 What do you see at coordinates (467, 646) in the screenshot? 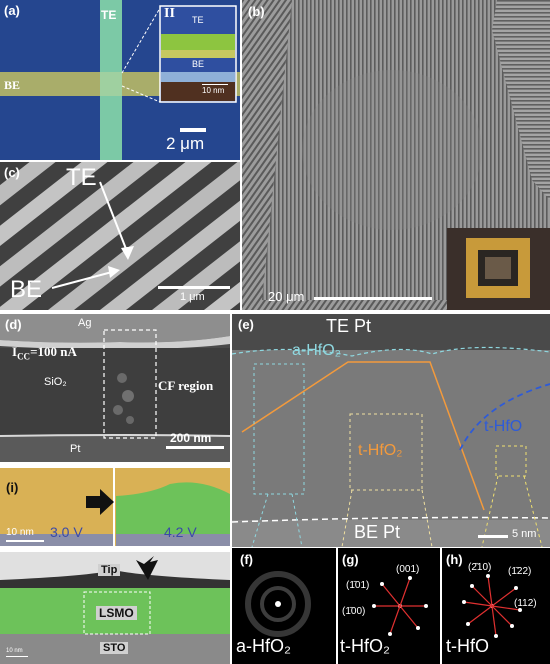
I see `panel-h-material: t-HfO` at bounding box center [467, 646].